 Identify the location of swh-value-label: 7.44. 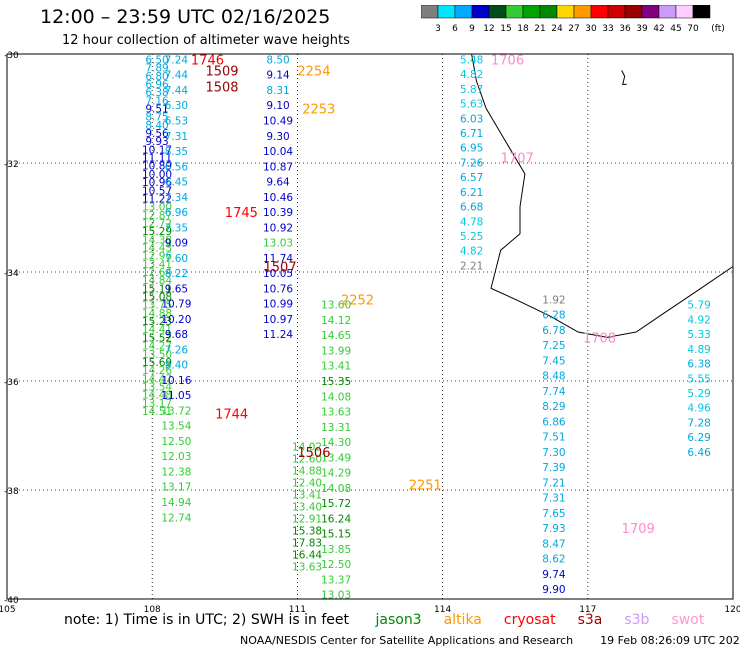
(177, 76).